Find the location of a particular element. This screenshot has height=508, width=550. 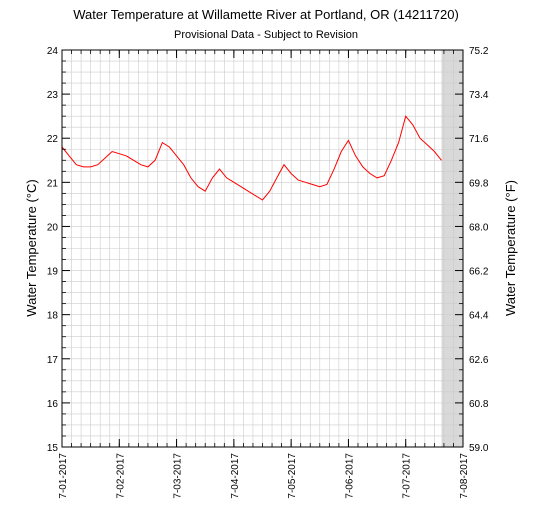

x-tick-label: 7-02-2017 is located at coordinates (120, 476).